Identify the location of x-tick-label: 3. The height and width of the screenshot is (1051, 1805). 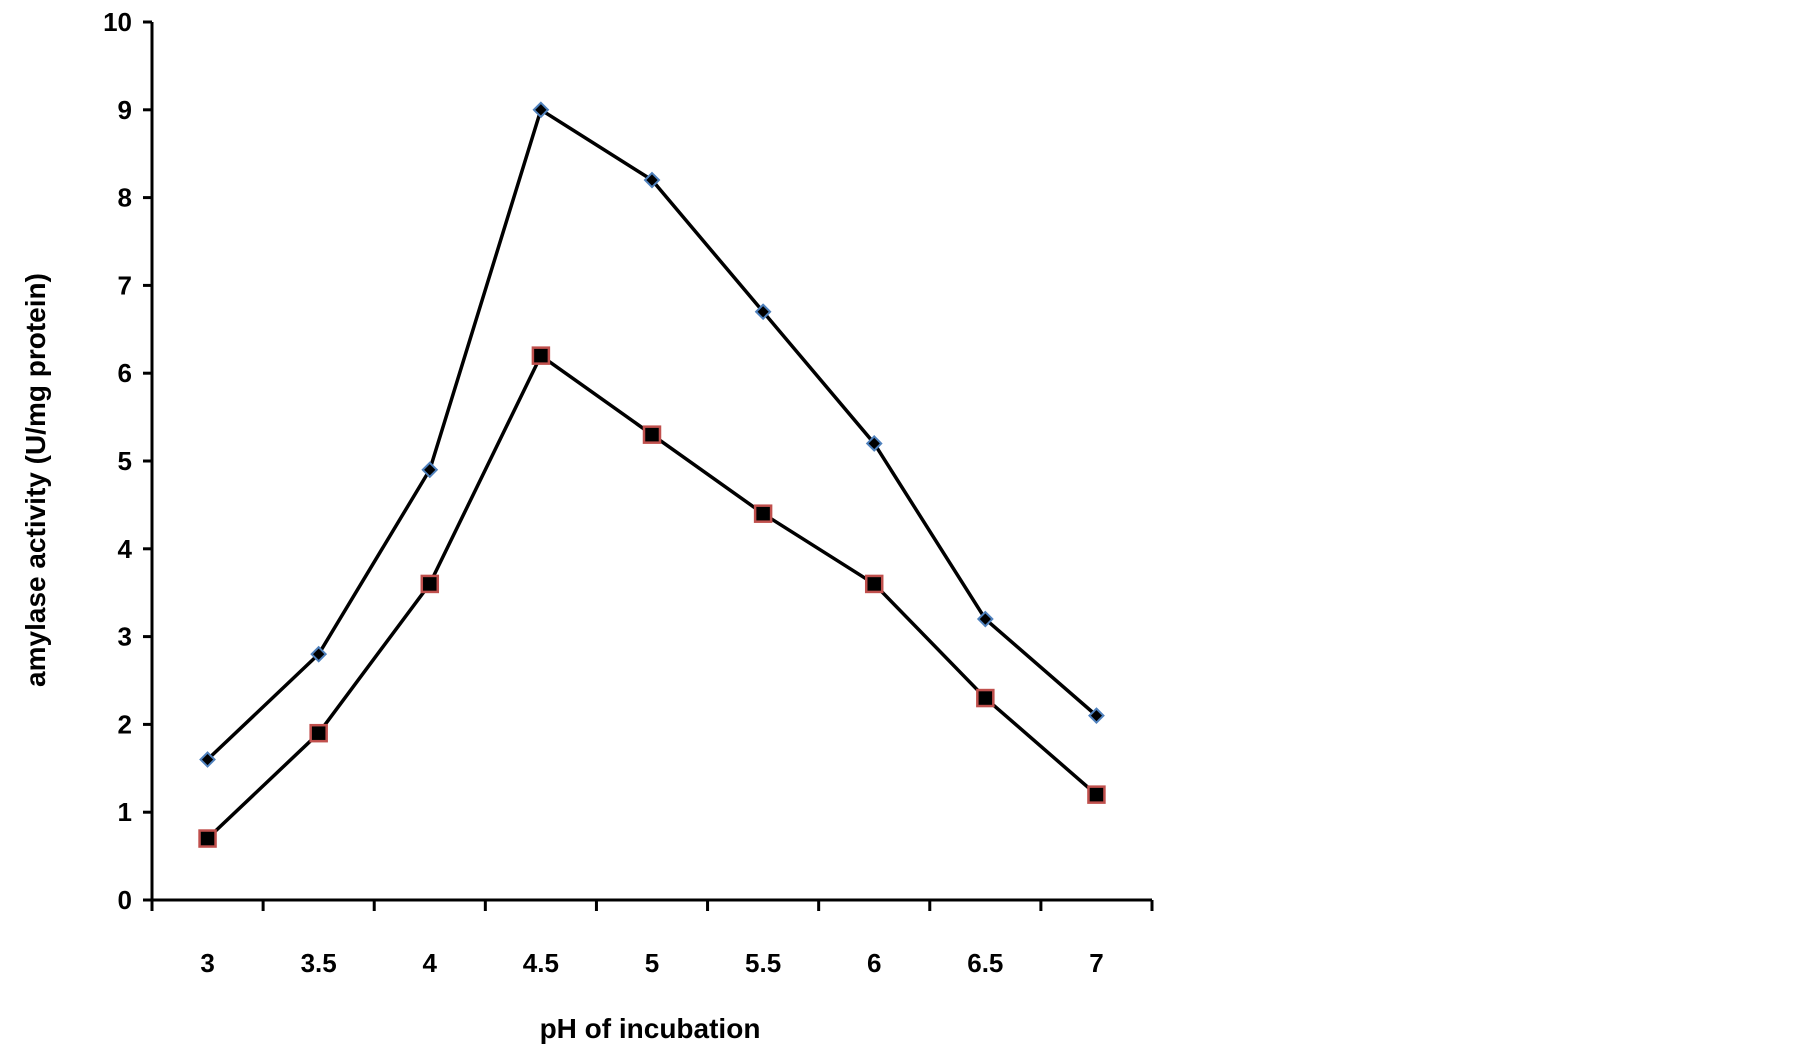
(207, 963).